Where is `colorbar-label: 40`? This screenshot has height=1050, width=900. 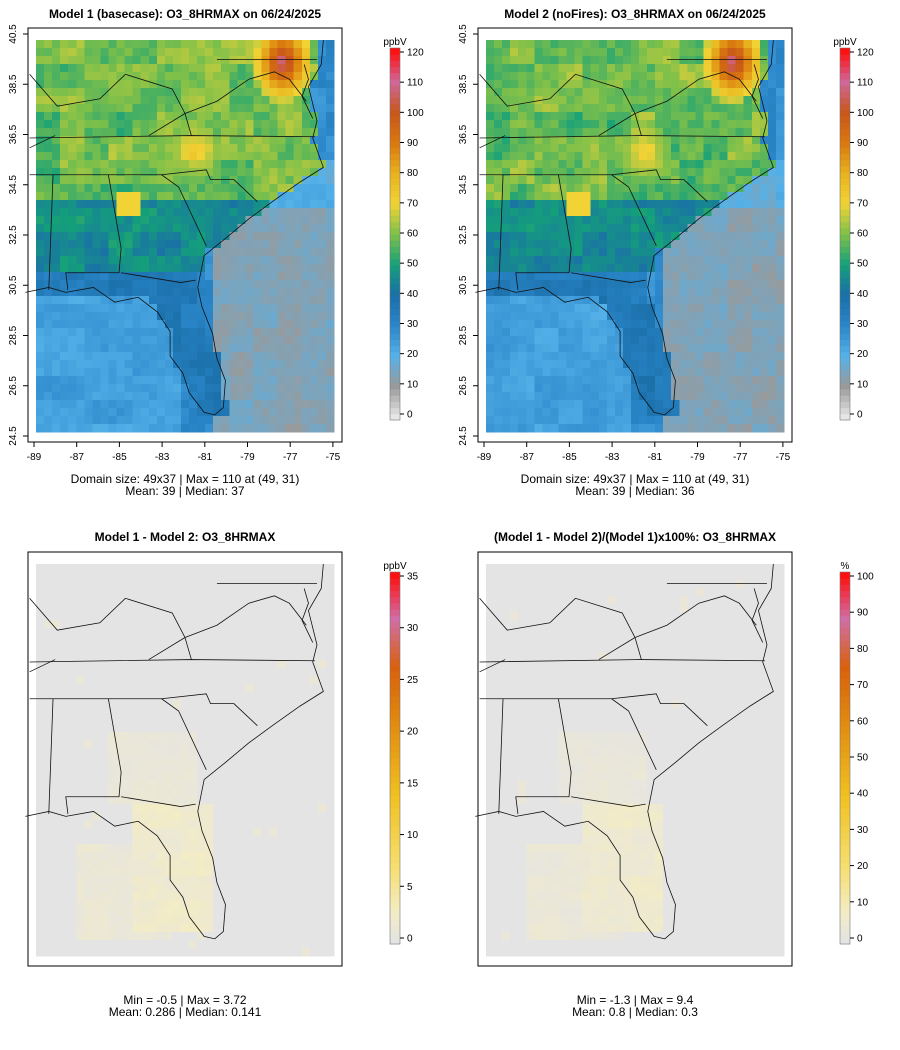 colorbar-label: 40 is located at coordinates (413, 294).